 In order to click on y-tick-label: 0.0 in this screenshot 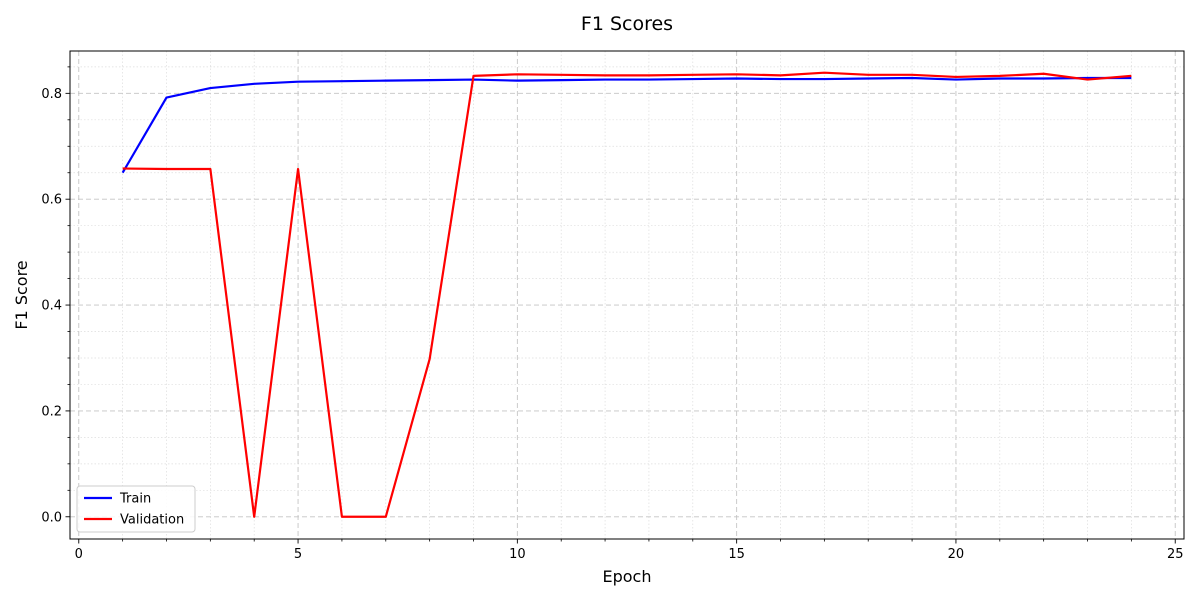, I will do `click(51, 517)`.